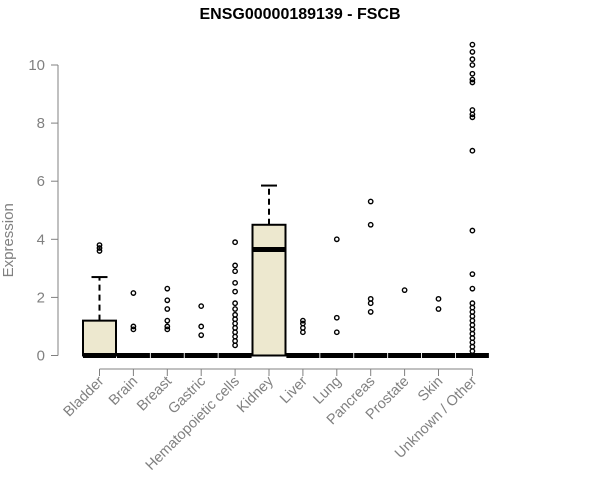 This screenshot has width=600, height=500. What do you see at coordinates (300, 14) in the screenshot?
I see `chart-title: ENSG00000189139 - FSCB` at bounding box center [300, 14].